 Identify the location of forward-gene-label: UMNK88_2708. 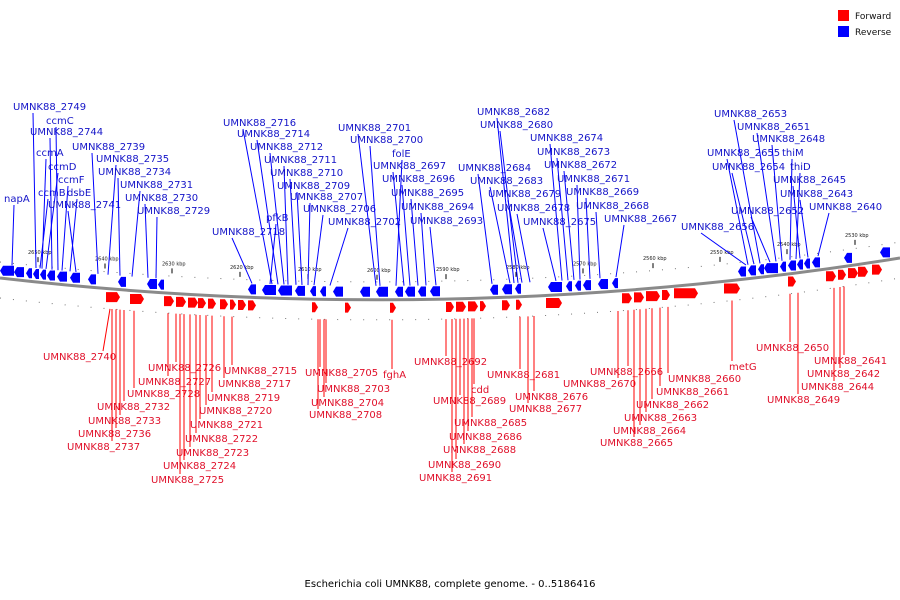
(345, 415).